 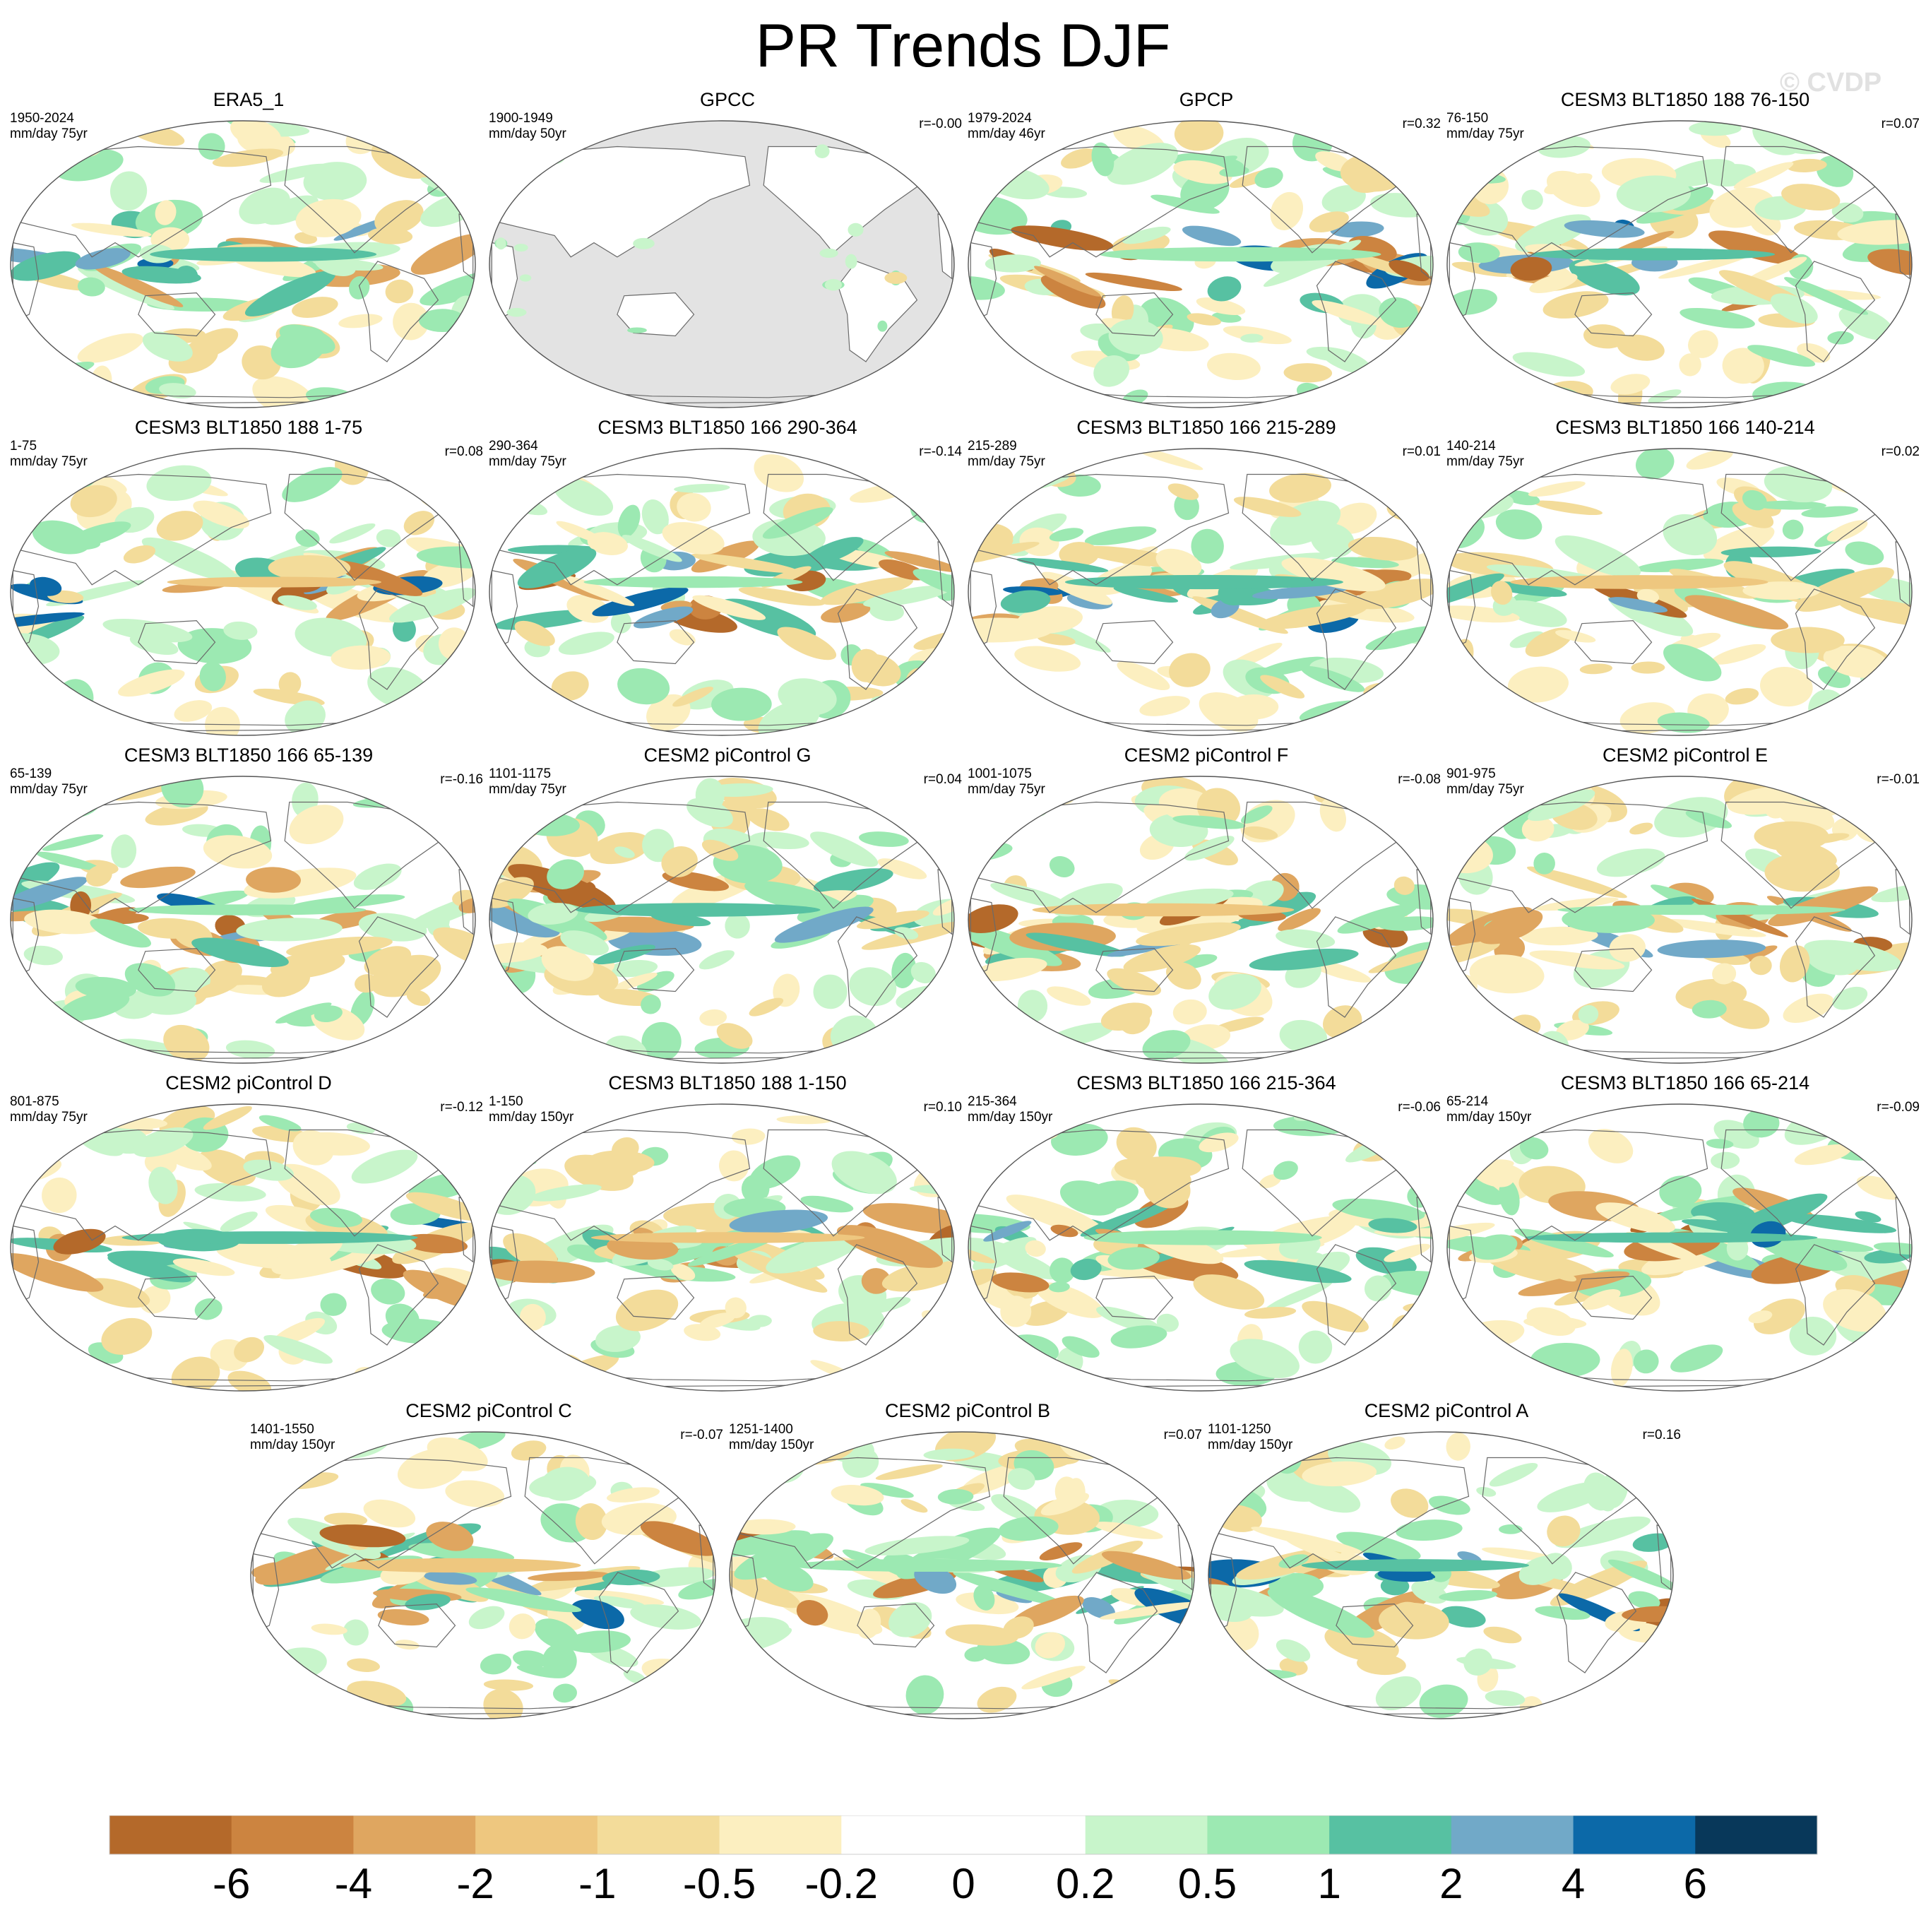 I want to click on panel-years: 1251-1400, so click(x=761, y=1429).